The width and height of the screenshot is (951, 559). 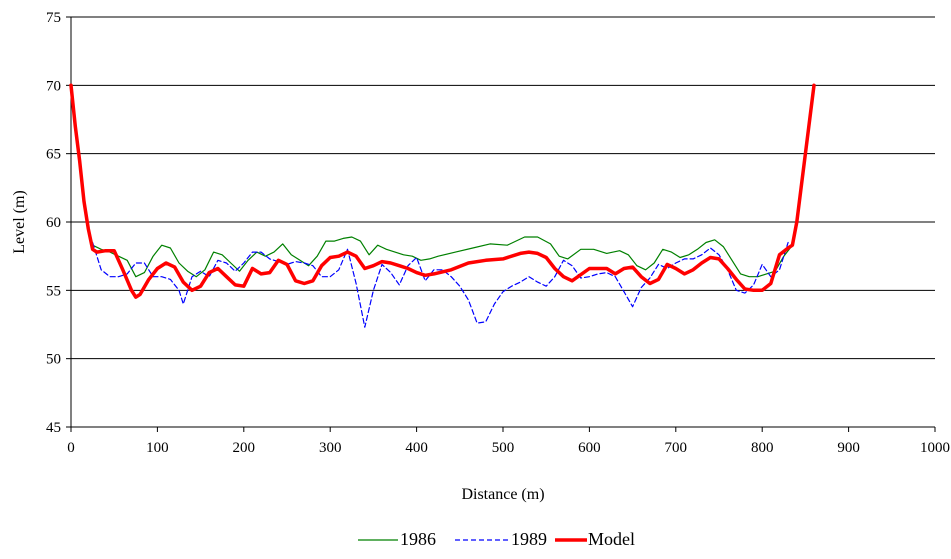 What do you see at coordinates (848, 448) in the screenshot?
I see `x-tick-label: 900` at bounding box center [848, 448].